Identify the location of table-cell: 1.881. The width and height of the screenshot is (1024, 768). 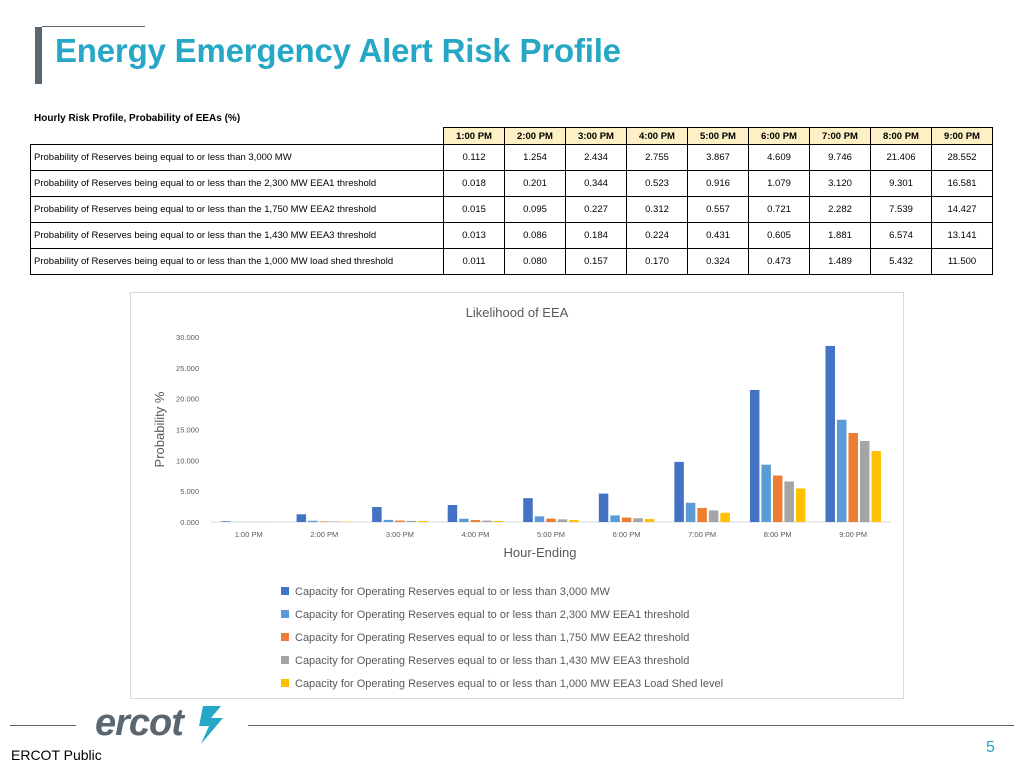
(840, 235).